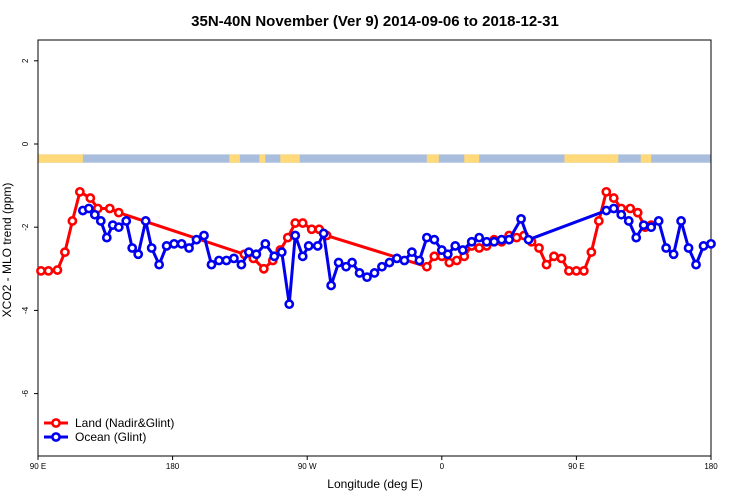 The image size is (750, 500). What do you see at coordinates (7, 250) in the screenshot?
I see `y-axis-label: XCO2 - MLO trend (ppm)` at bounding box center [7, 250].